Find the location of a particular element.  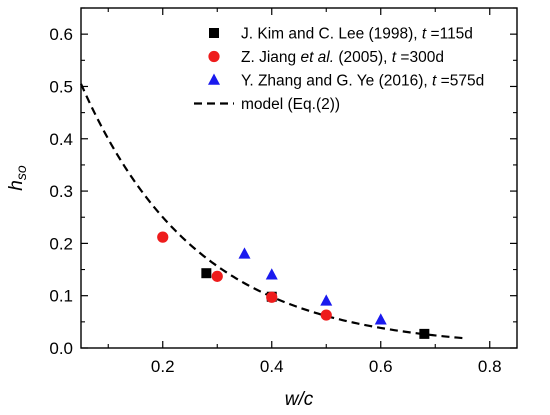

legend-label-part: Z. Jiang is located at coordinates (270, 57).